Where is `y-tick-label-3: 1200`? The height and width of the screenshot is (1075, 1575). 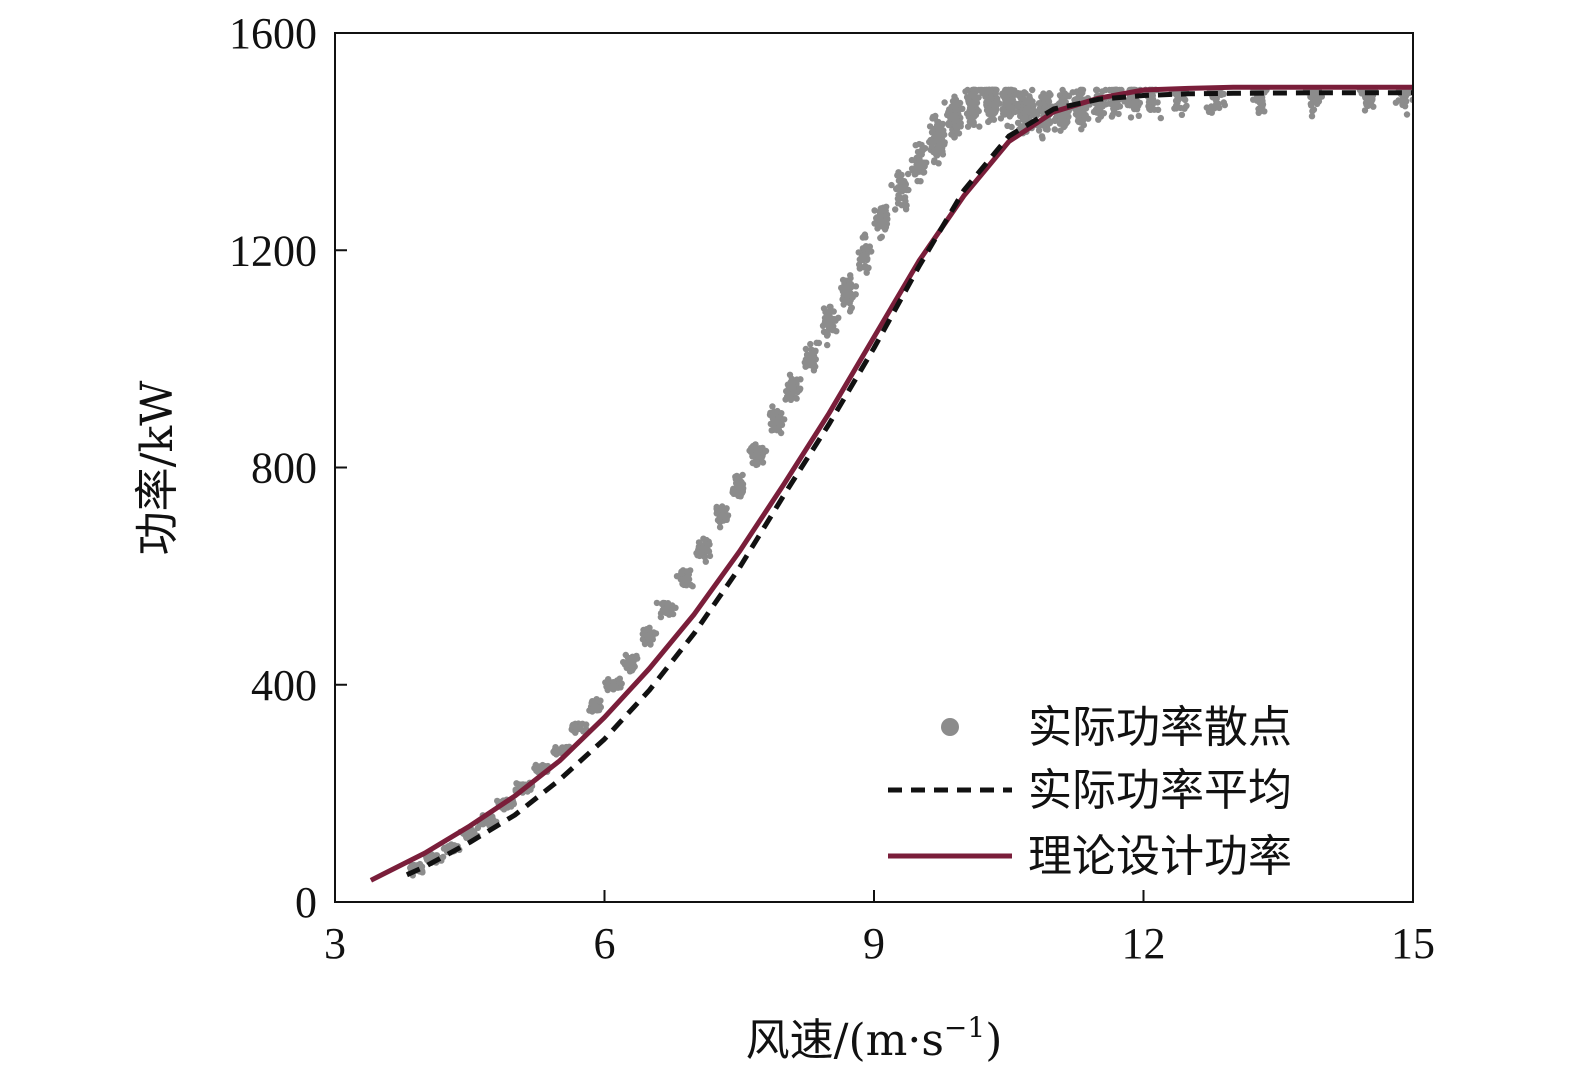
y-tick-label-3: 1200 is located at coordinates (273, 250).